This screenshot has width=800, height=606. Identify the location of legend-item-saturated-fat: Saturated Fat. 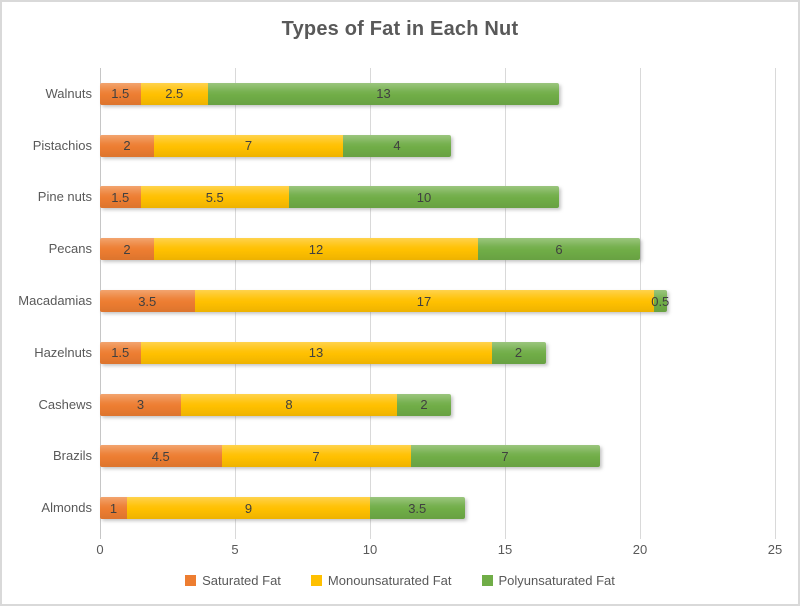
(233, 580).